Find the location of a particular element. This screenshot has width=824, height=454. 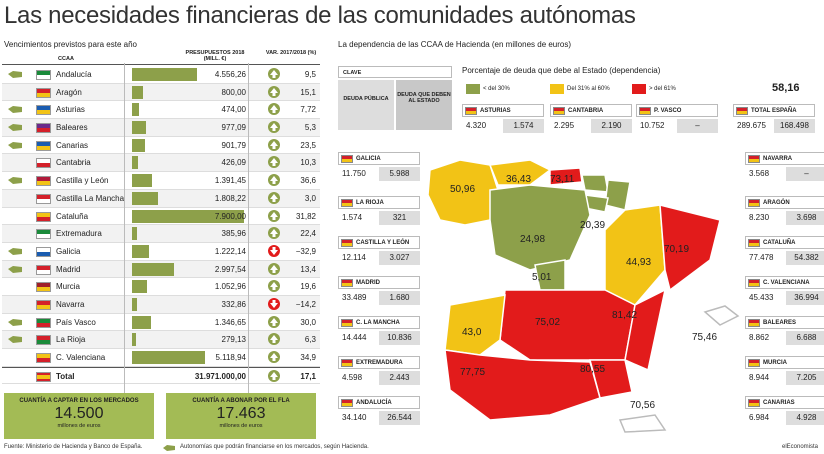

region-estado: 3.027 is located at coordinates (399, 258).